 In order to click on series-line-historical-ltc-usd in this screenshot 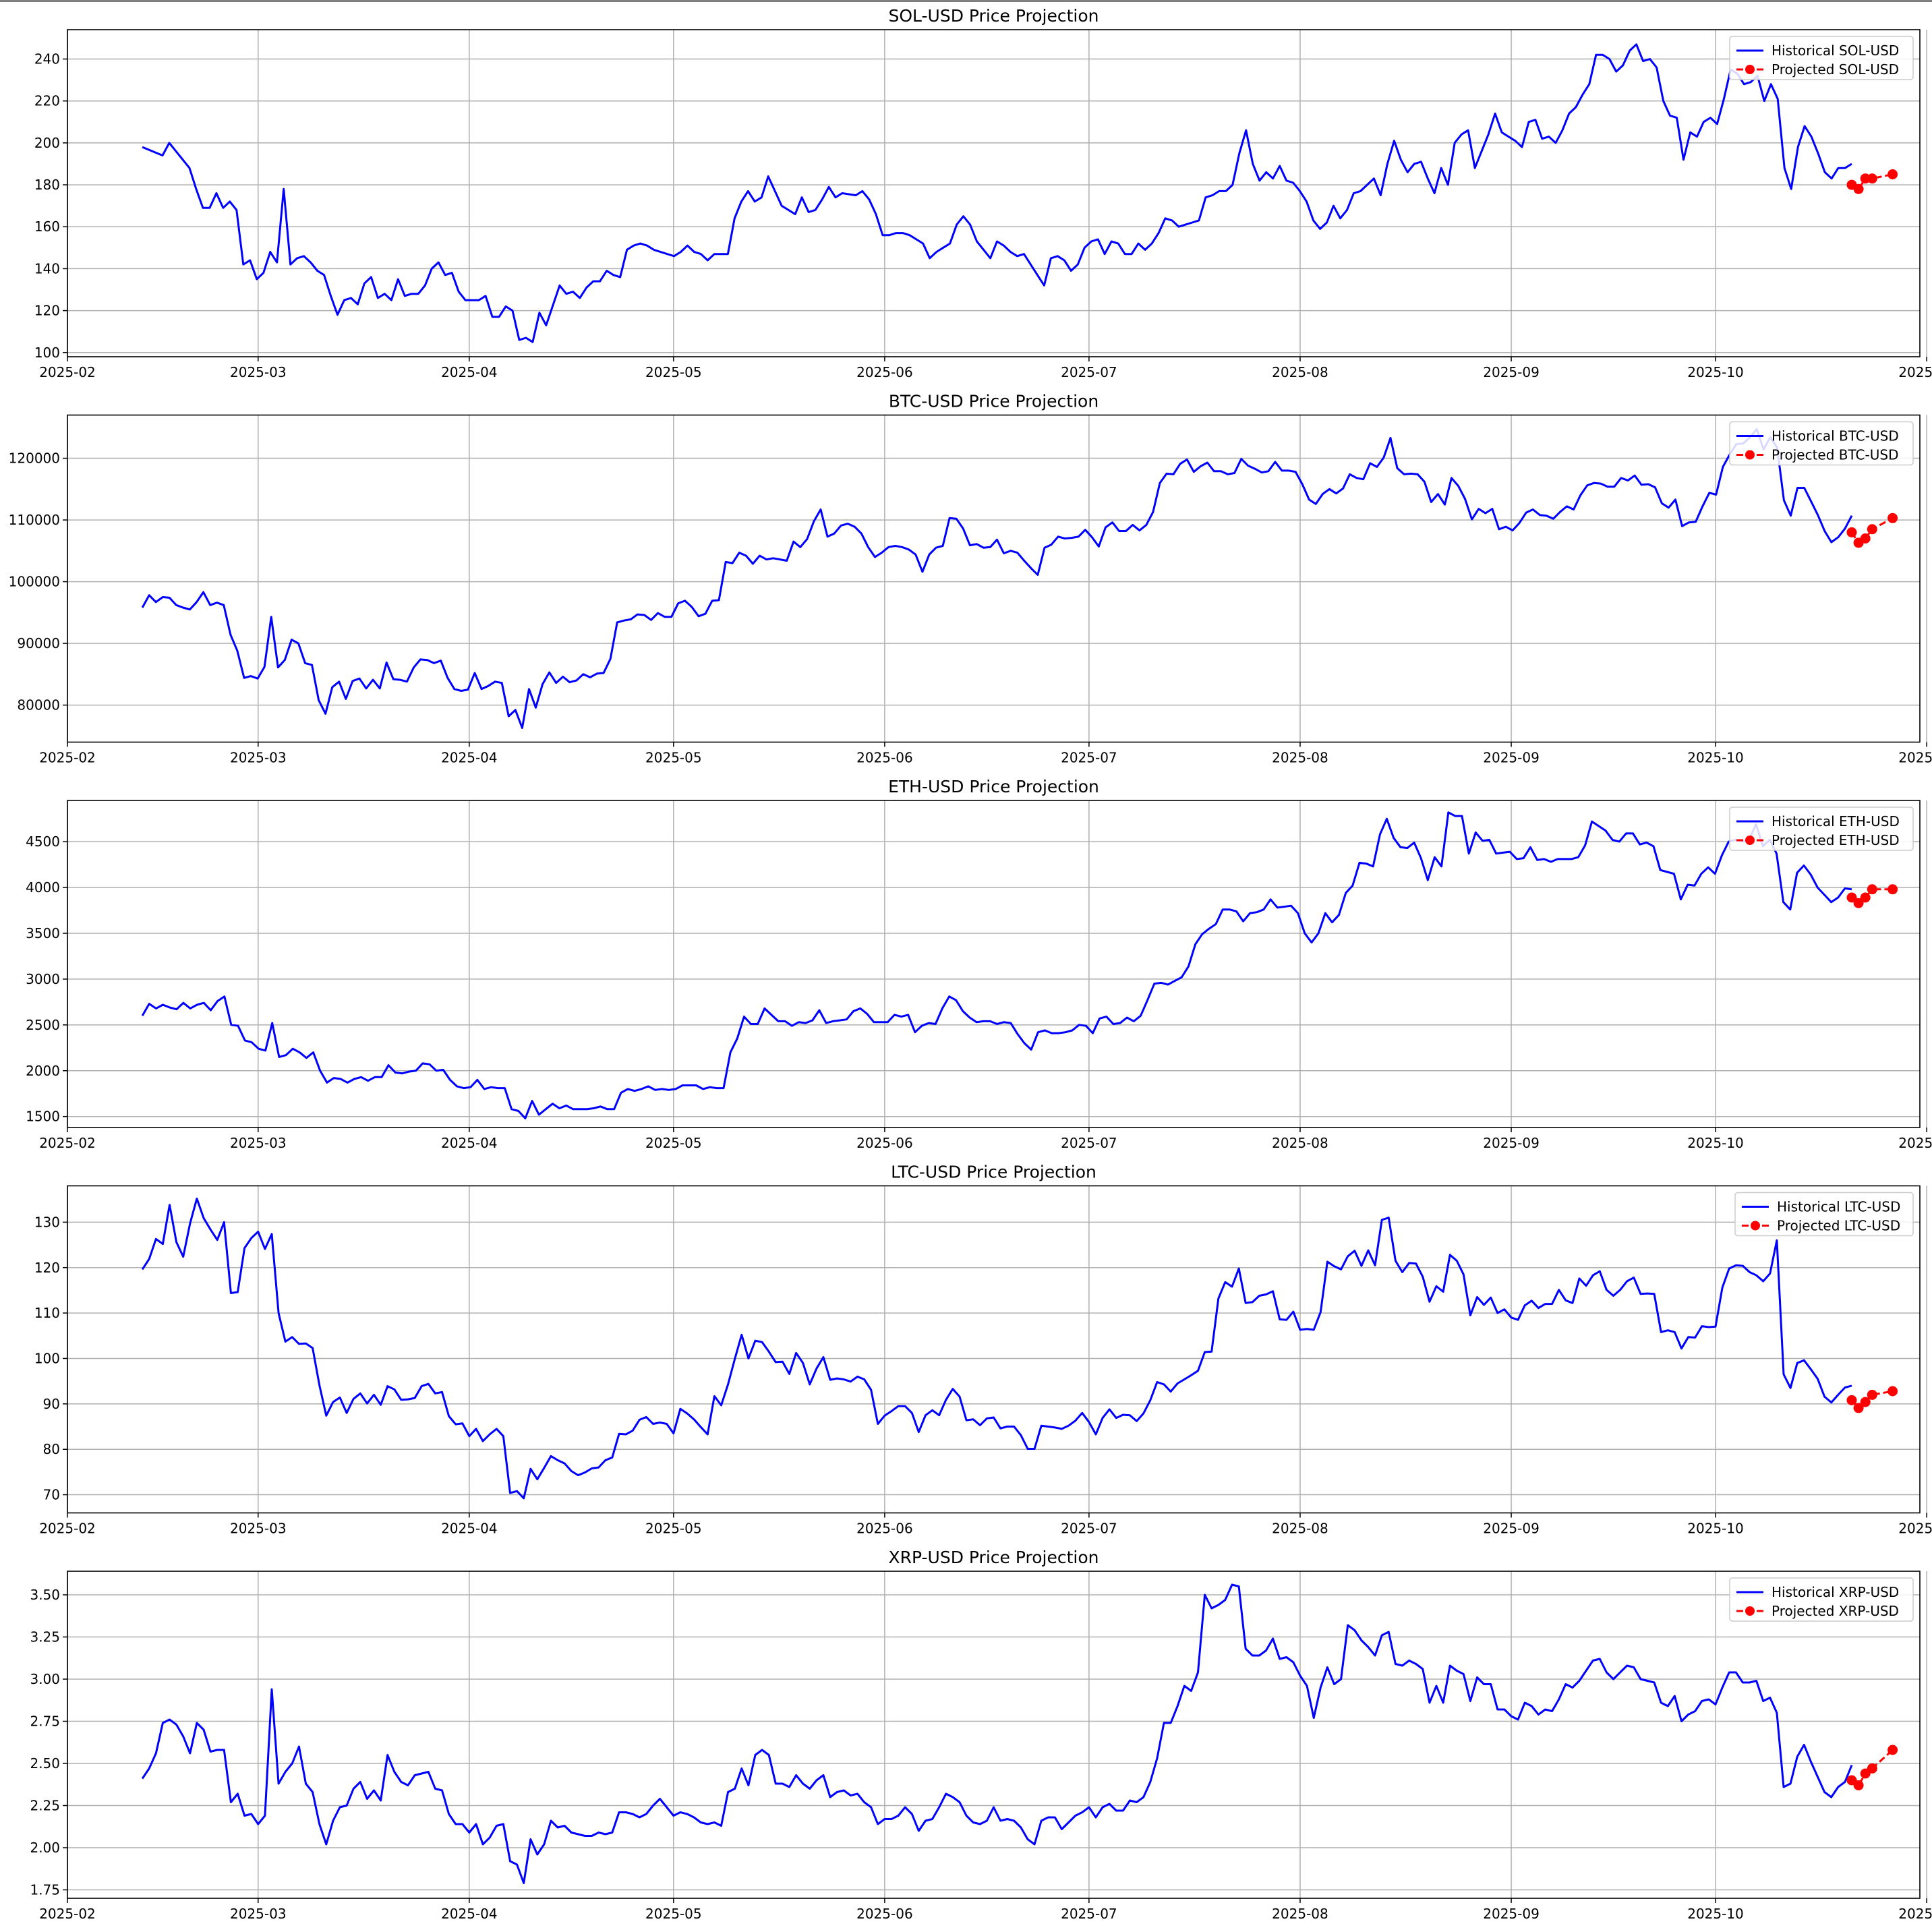, I will do `click(996, 1348)`.